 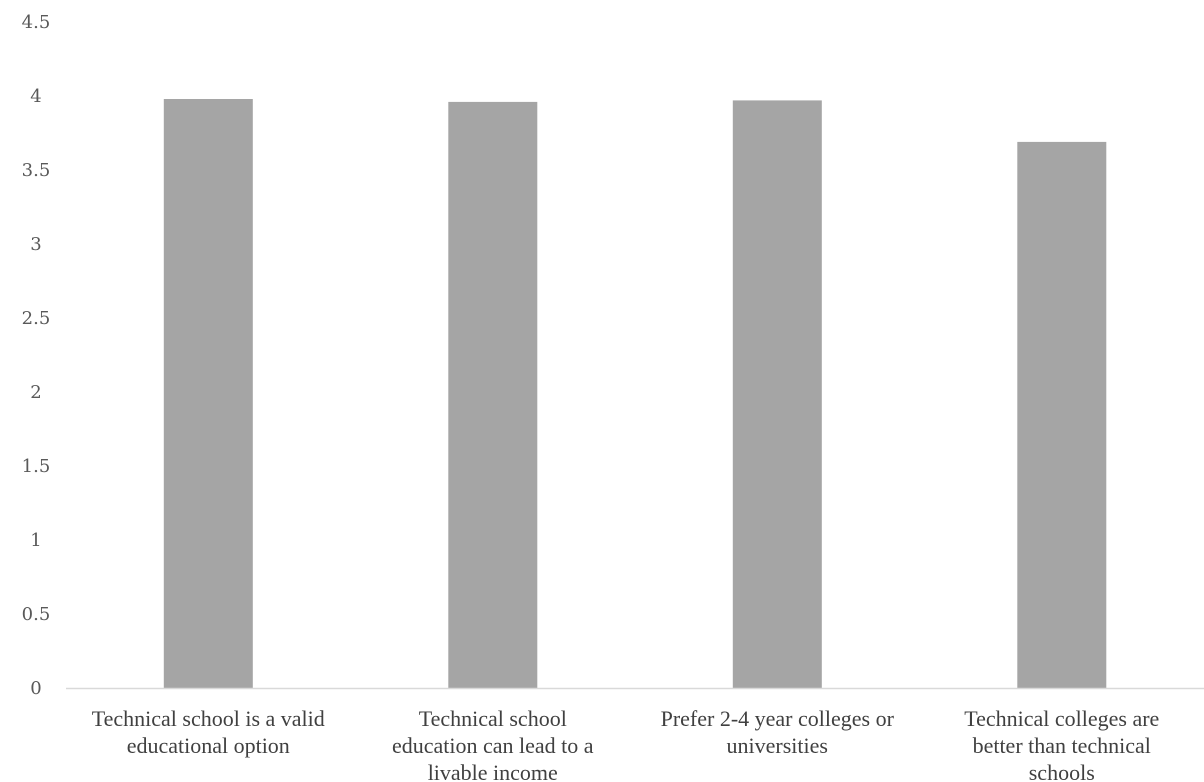 I want to click on y-tick-label: 2.5, so click(x=36, y=318).